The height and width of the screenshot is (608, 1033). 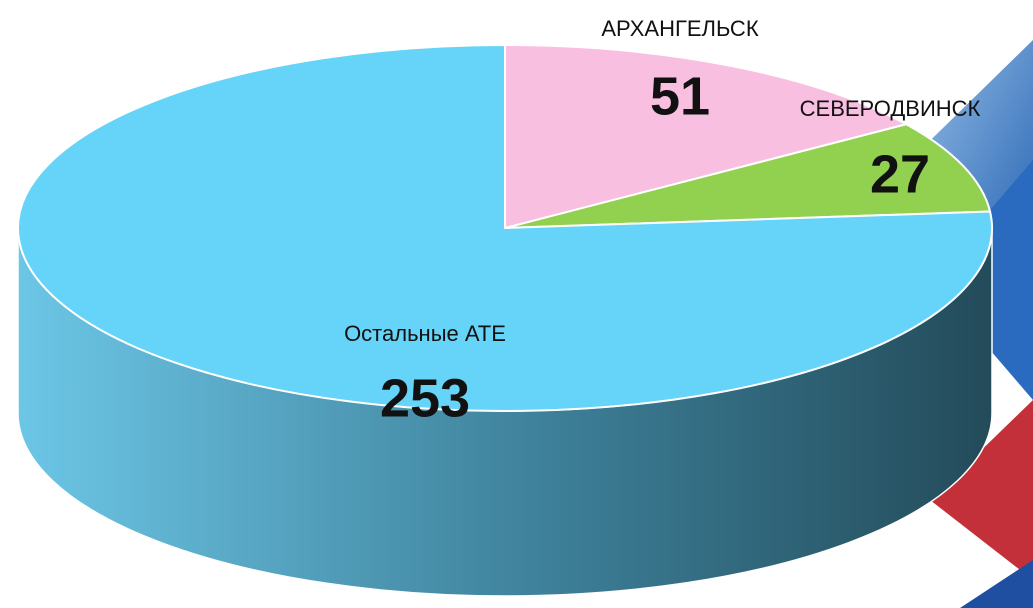 I want to click on value-label: 253, so click(x=425, y=398).